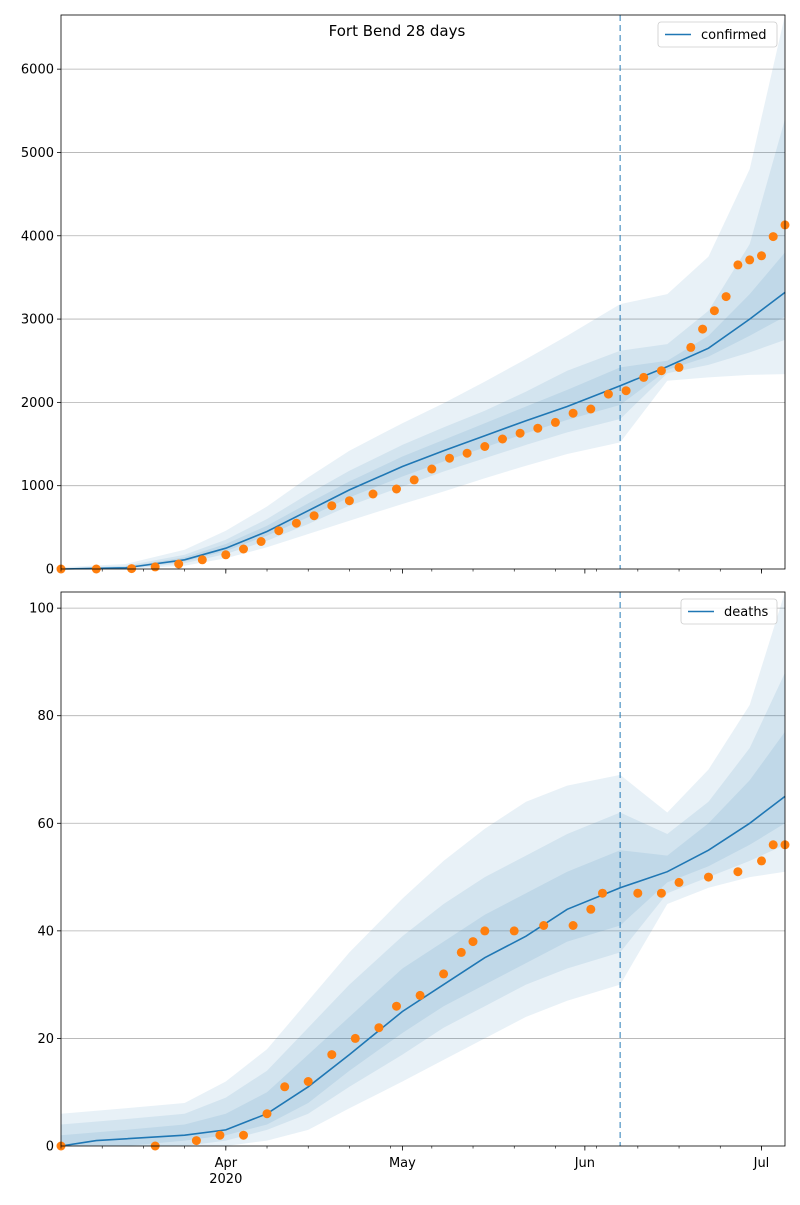 This screenshot has width=800, height=1205. What do you see at coordinates (37, 70) in the screenshot?
I see `y-tick-label: 6000` at bounding box center [37, 70].